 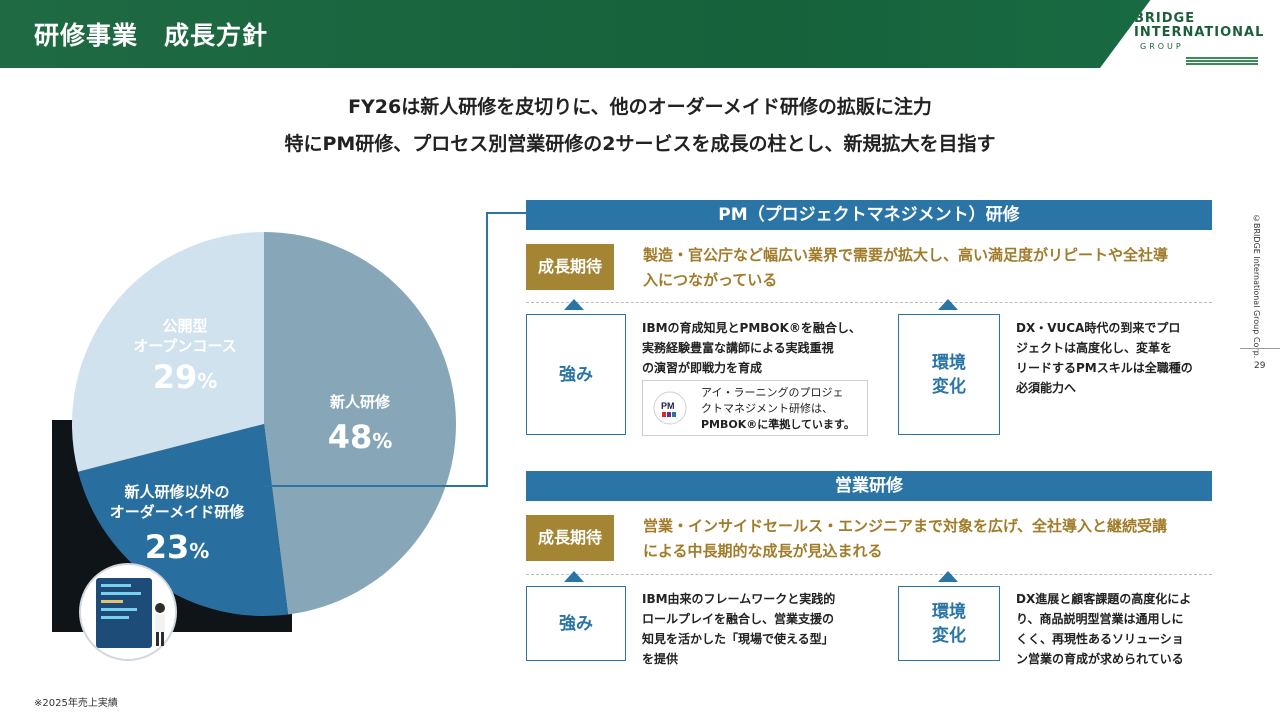 What do you see at coordinates (487, 349) in the screenshot?
I see `connector-vertical` at bounding box center [487, 349].